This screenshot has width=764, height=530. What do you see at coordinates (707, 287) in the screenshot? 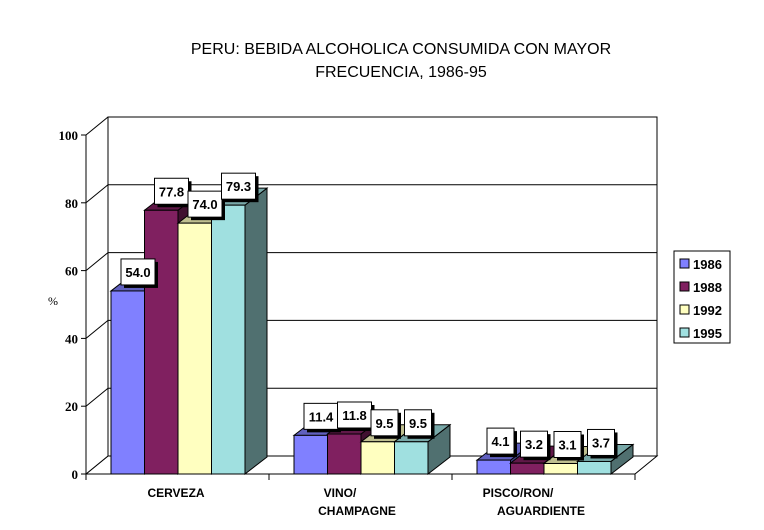
I see `legend-label-1988: 1988` at bounding box center [707, 287].